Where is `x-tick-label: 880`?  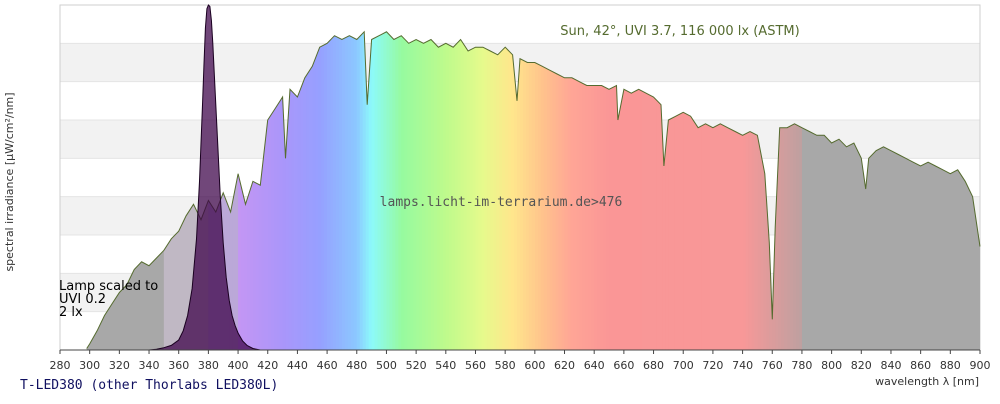
x-tick-label: 880 is located at coordinates (950, 365).